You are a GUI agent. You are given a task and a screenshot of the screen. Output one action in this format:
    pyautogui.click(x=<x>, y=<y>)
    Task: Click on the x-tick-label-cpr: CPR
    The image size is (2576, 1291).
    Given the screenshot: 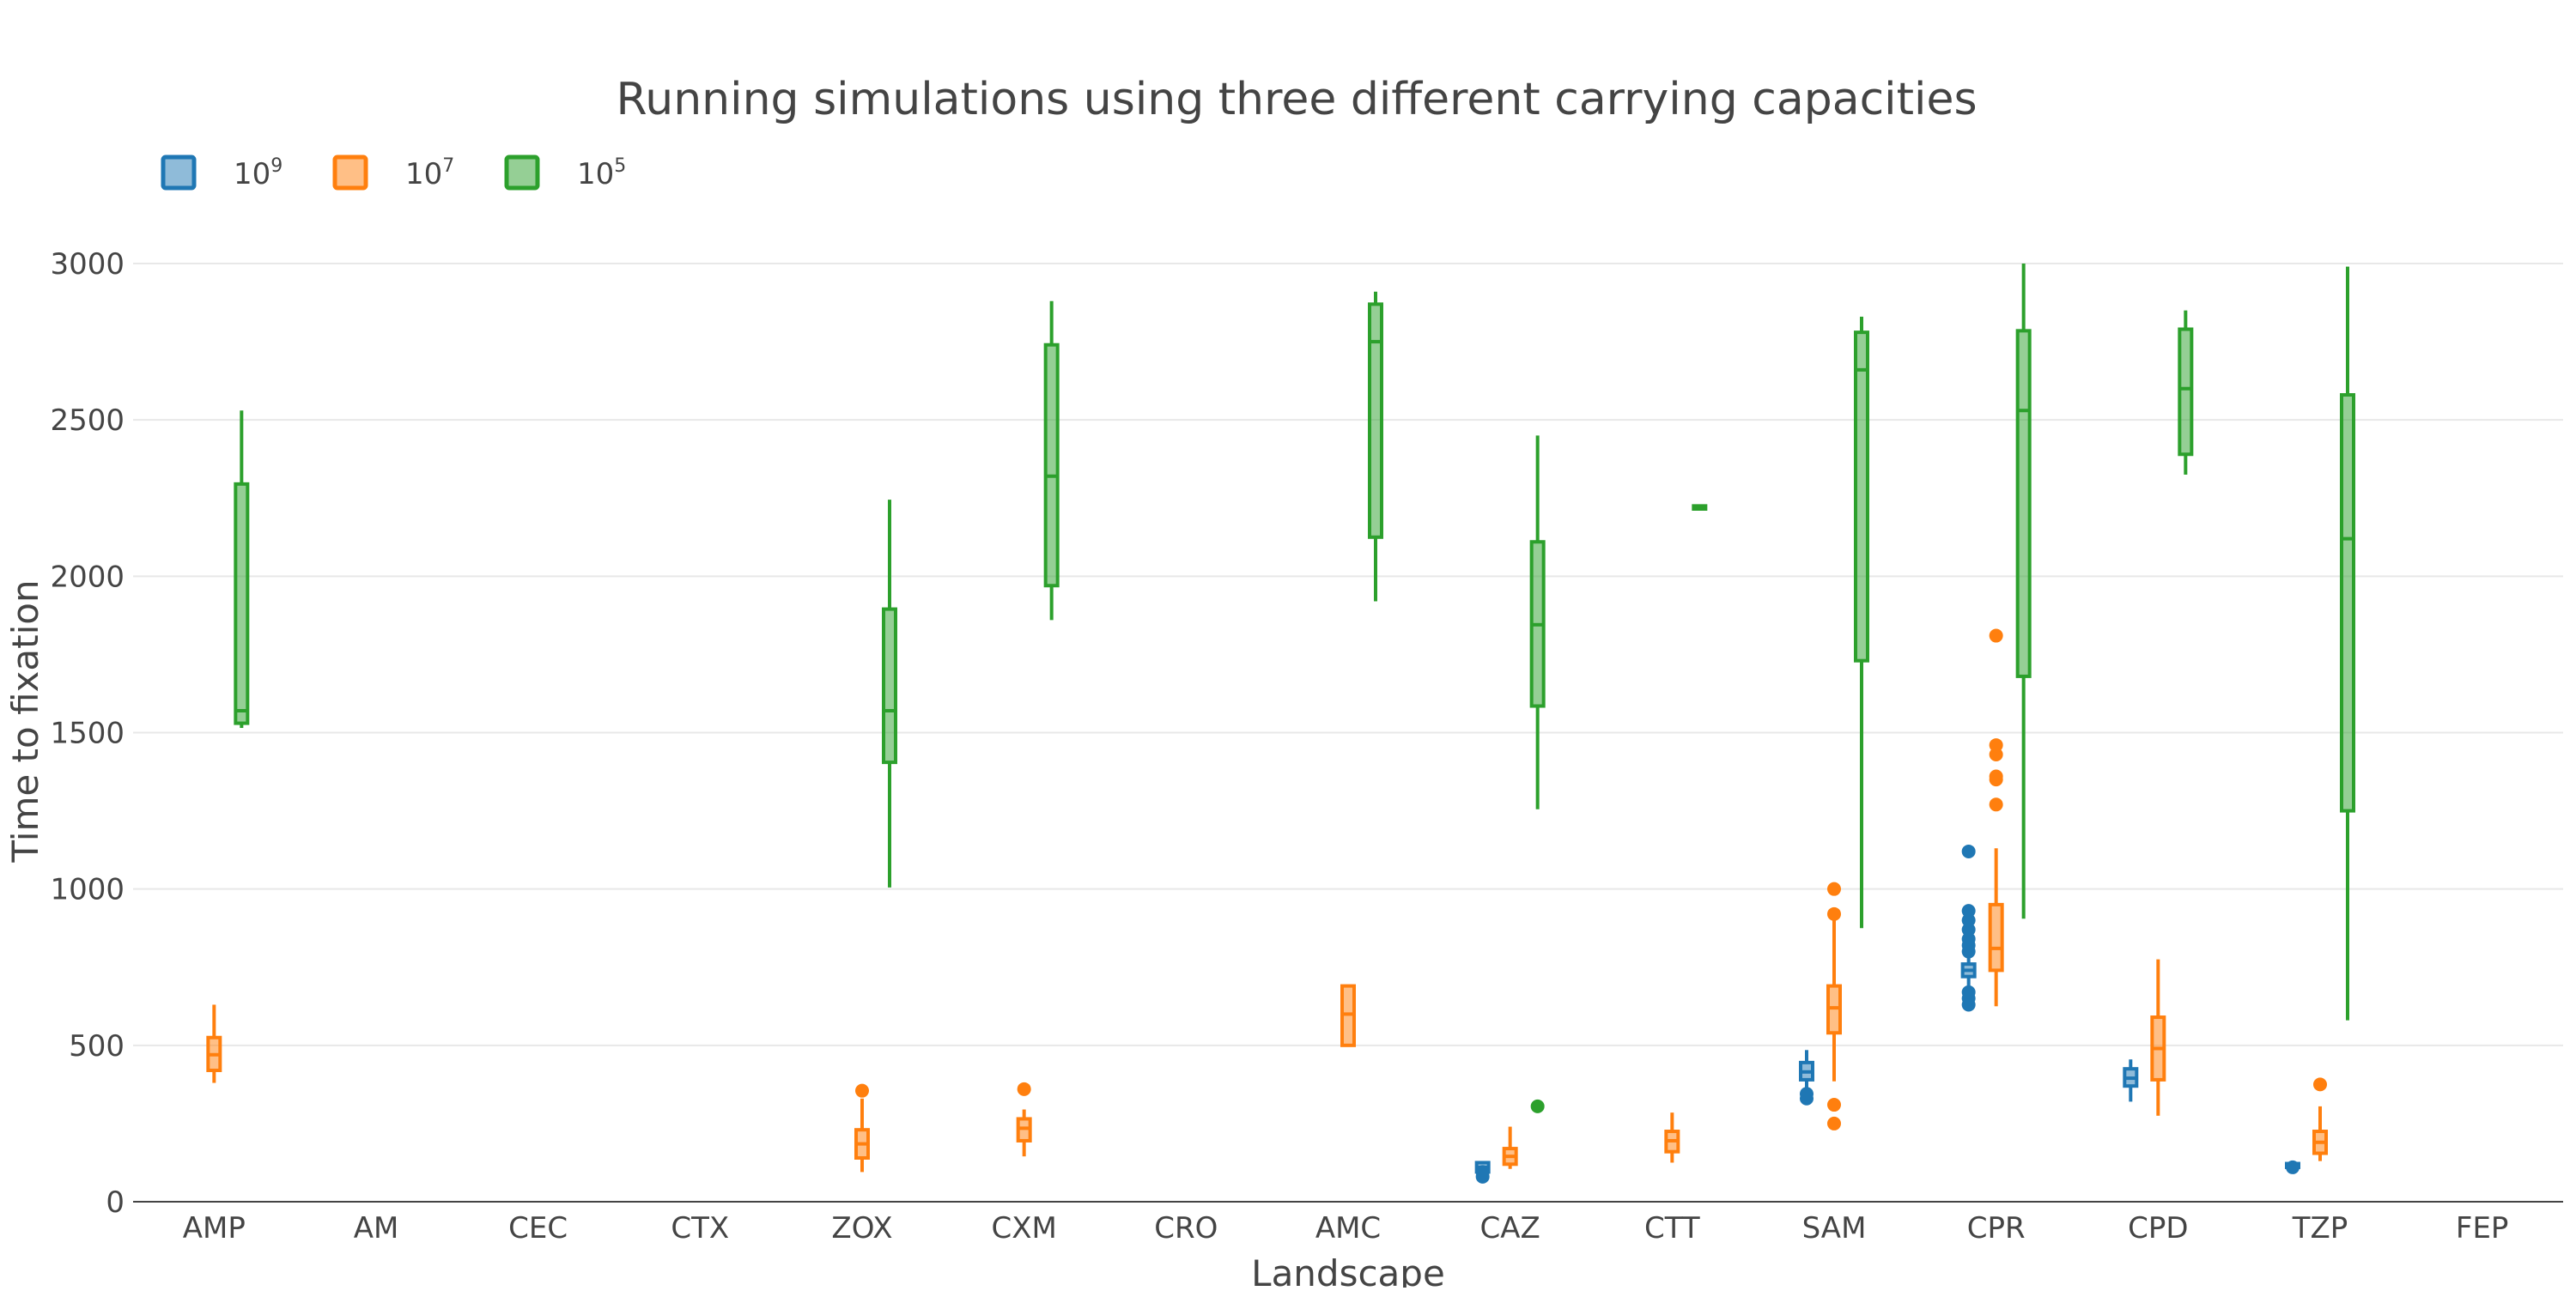 What is the action you would take?
    pyautogui.click(x=1997, y=1229)
    